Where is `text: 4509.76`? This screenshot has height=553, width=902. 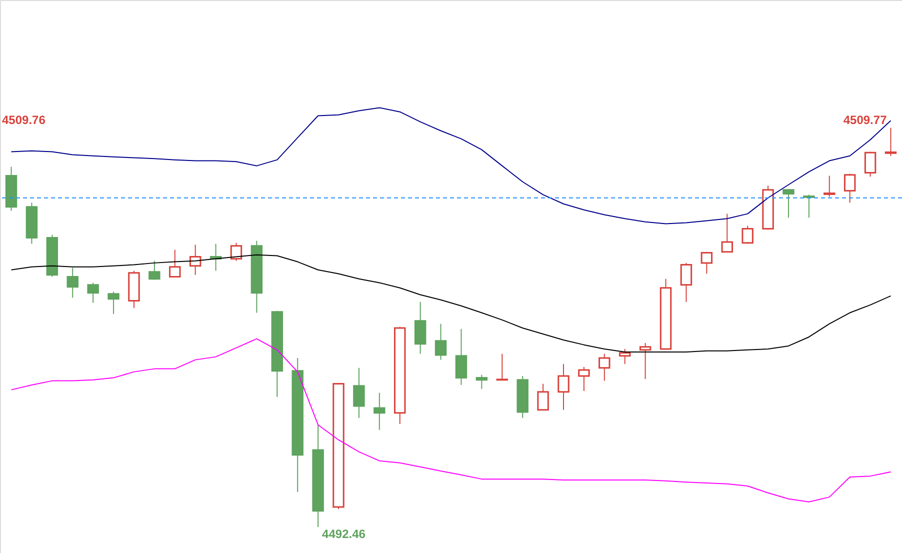 text: 4509.76 is located at coordinates (24, 120).